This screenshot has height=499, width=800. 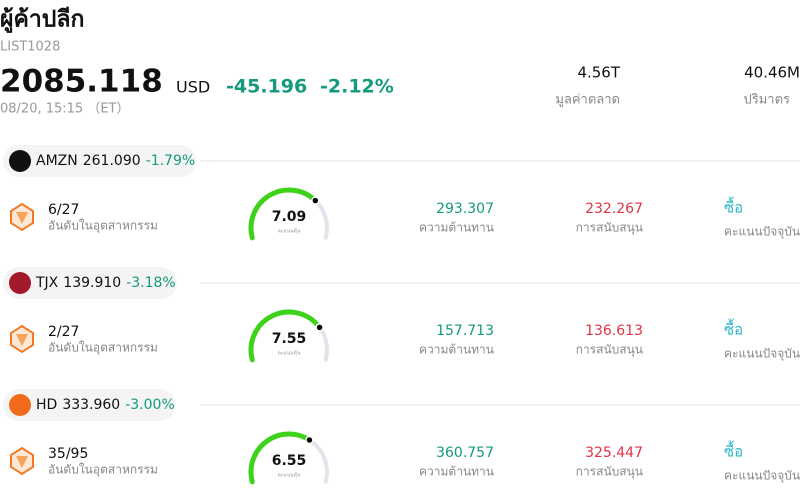 What do you see at coordinates (63, 210) in the screenshot?
I see `rank: 6/27` at bounding box center [63, 210].